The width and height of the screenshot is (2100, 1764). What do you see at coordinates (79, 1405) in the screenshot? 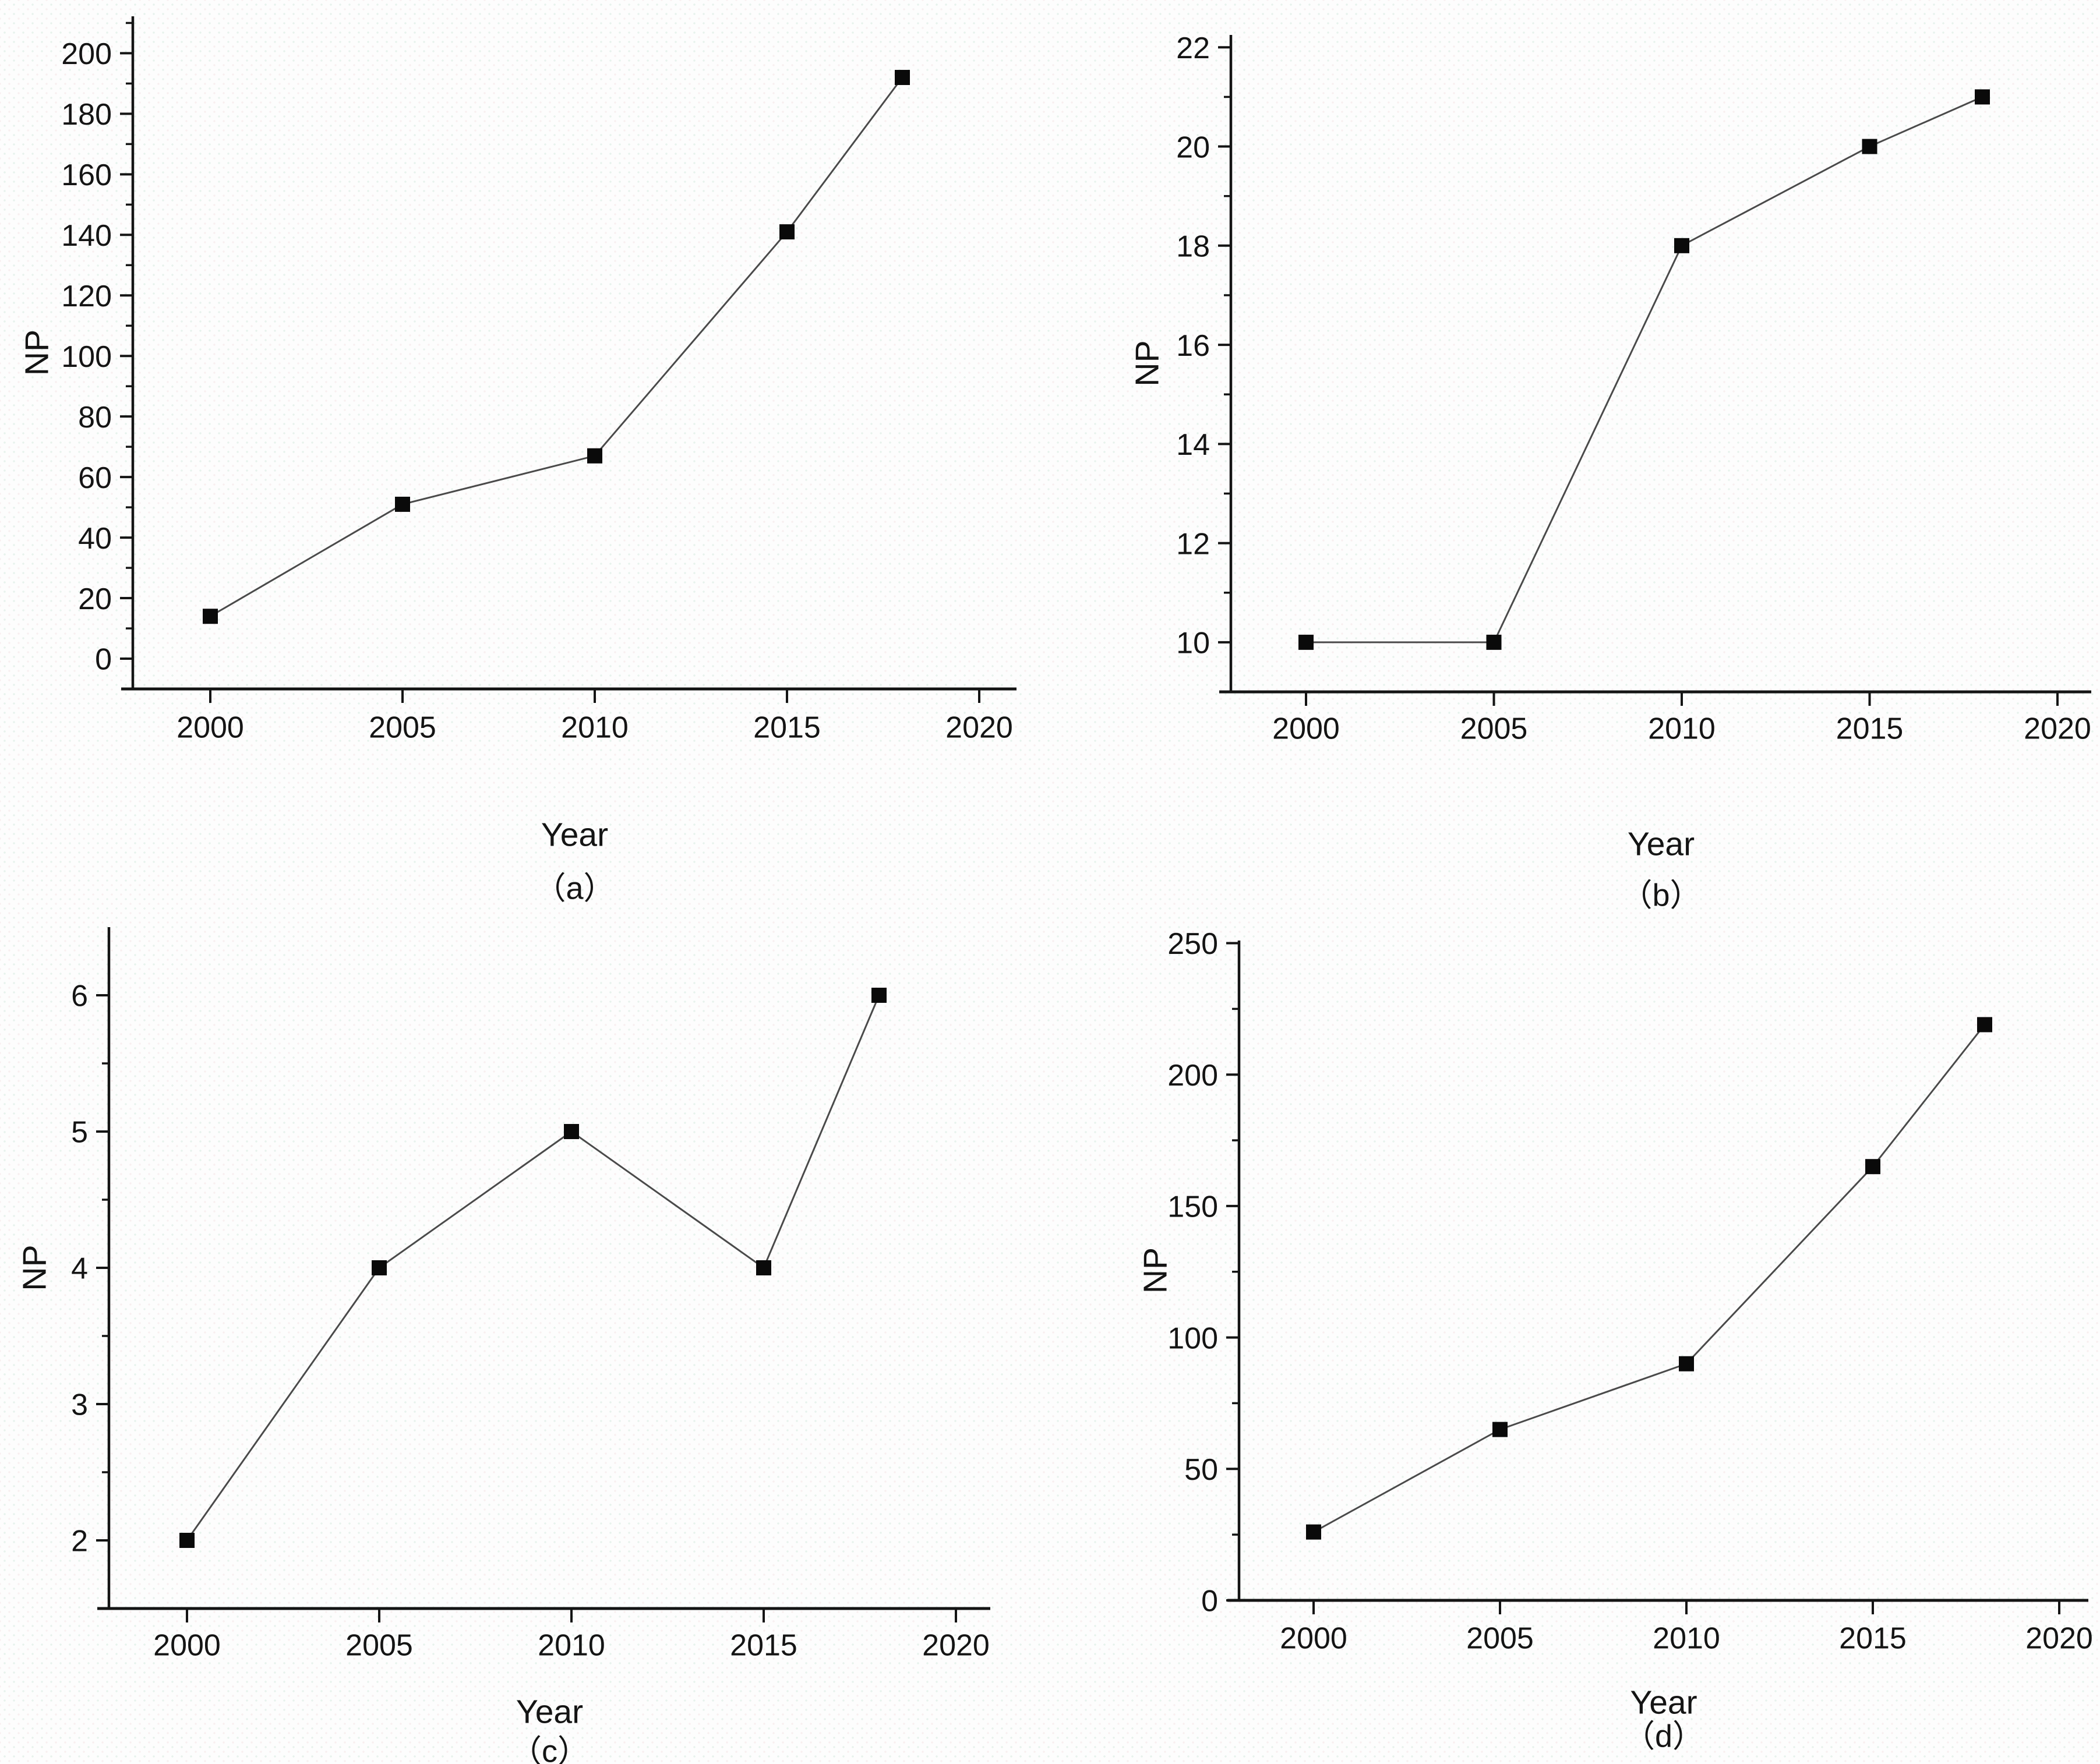
I see `y-tick-label: 3` at bounding box center [79, 1405].